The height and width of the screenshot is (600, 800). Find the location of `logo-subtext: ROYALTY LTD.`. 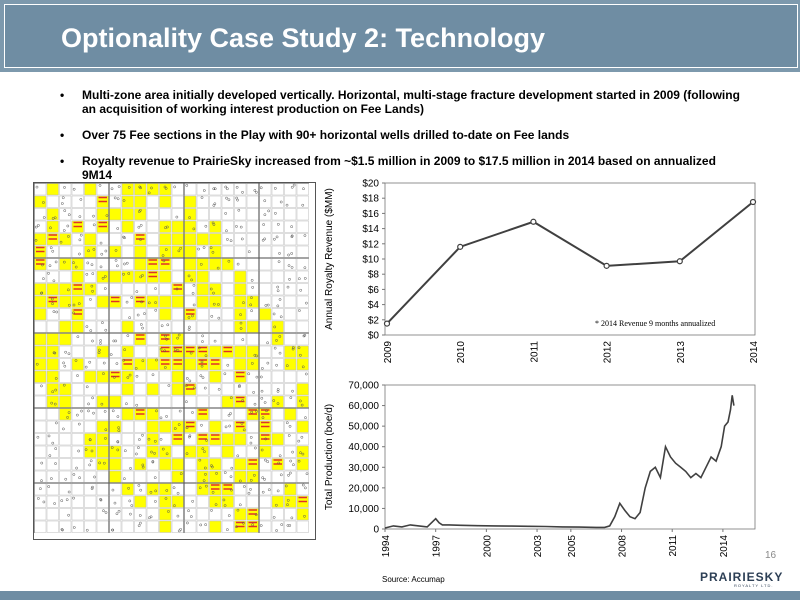

logo-subtext: ROYALTY LTD. is located at coordinates (754, 585).